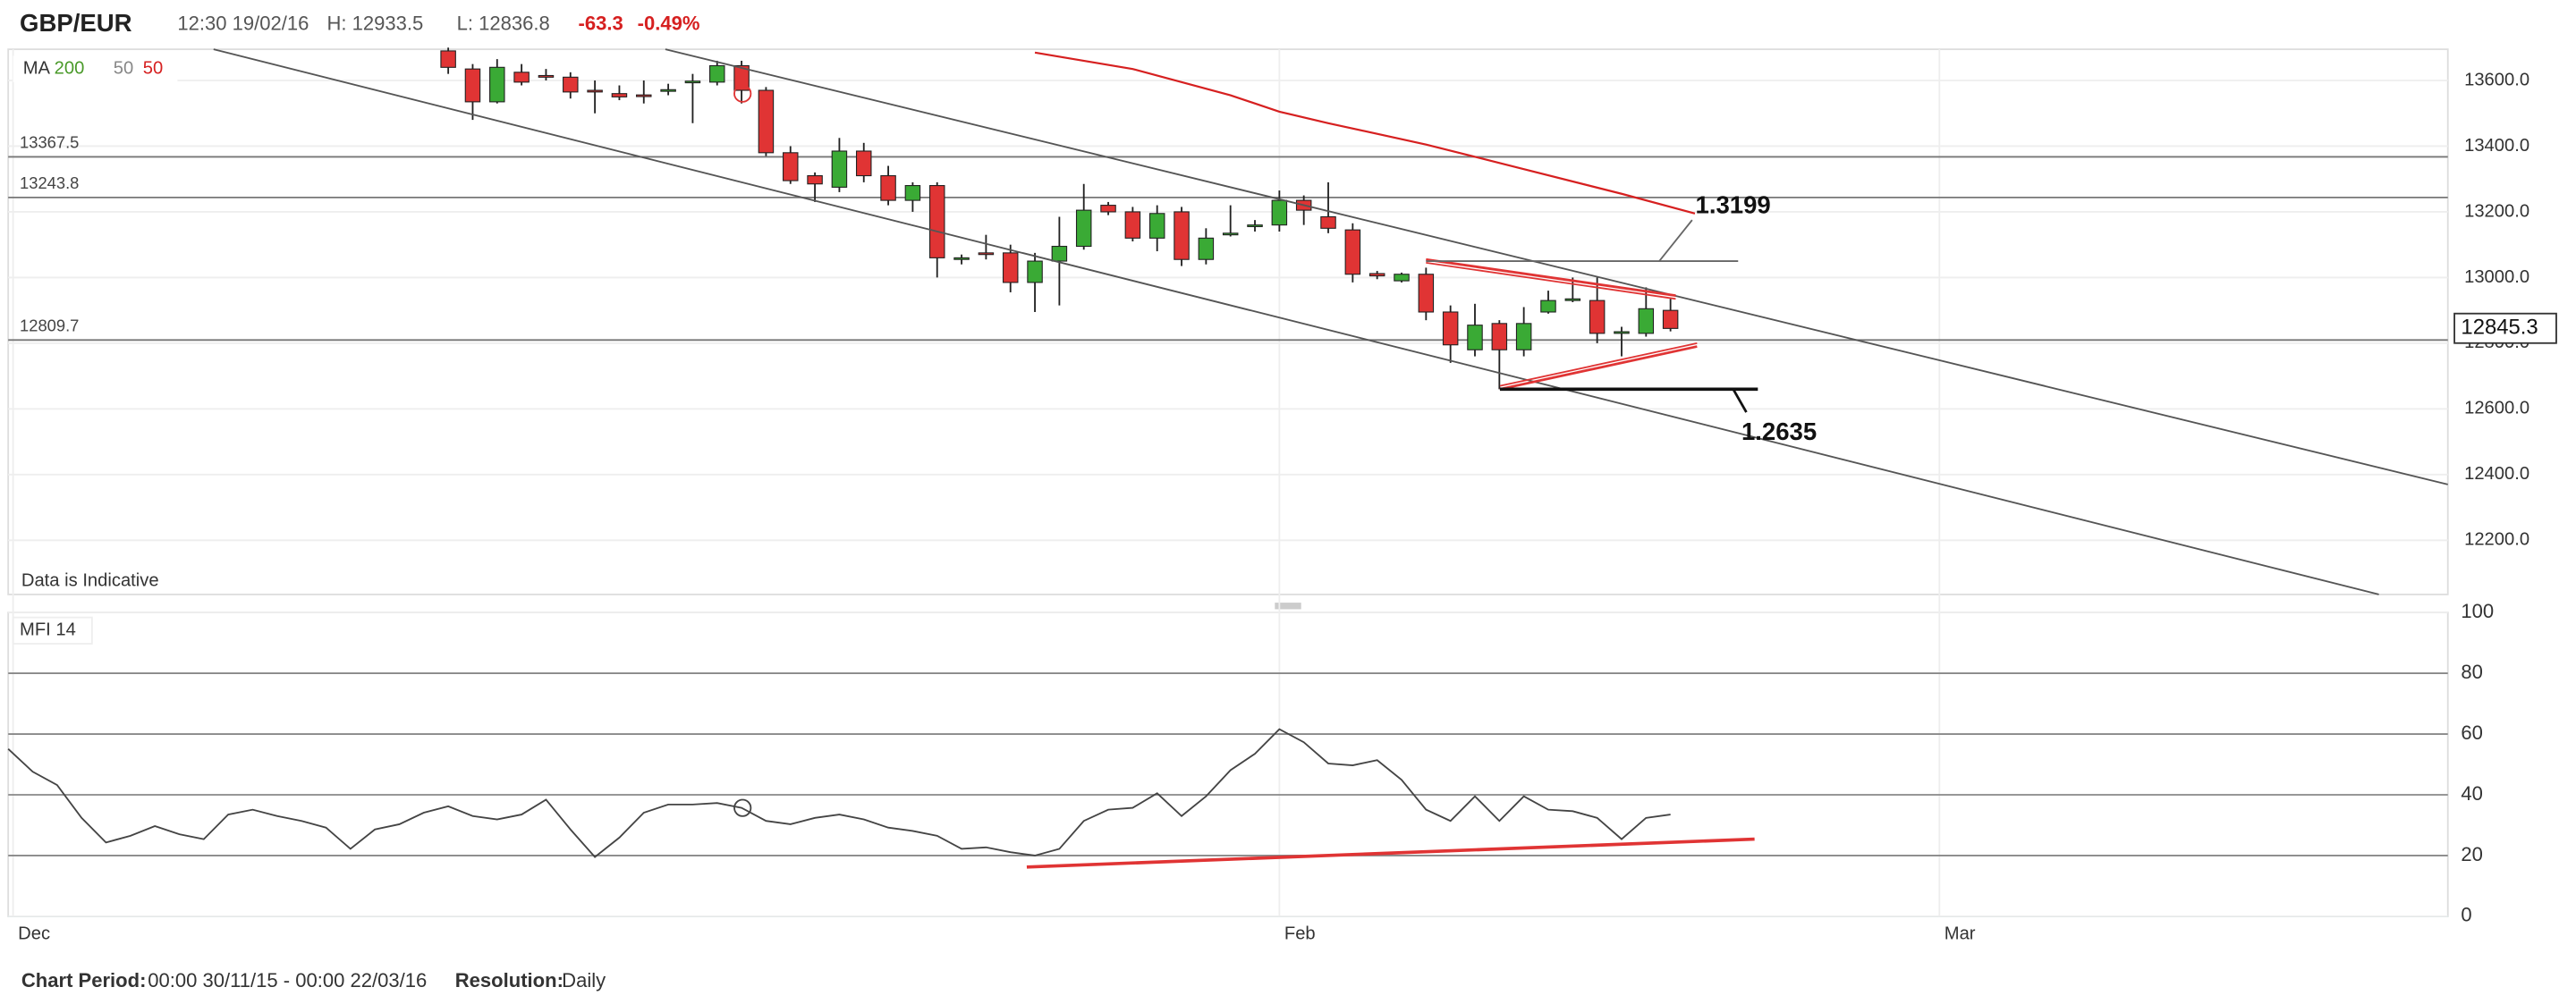 This screenshot has height=1004, width=2576. I want to click on mfi-label-box, so click(52, 630).